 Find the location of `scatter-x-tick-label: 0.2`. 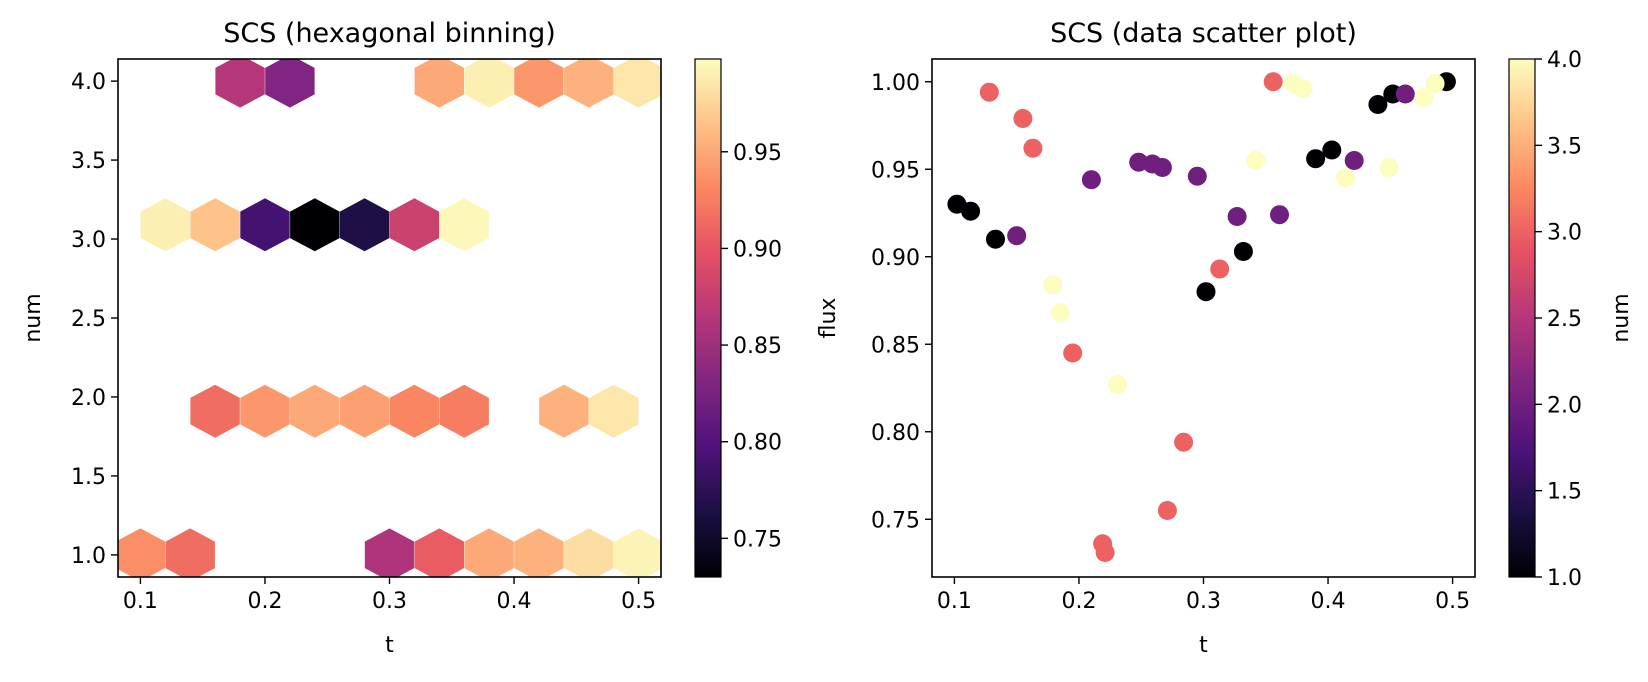

scatter-x-tick-label: 0.2 is located at coordinates (1078, 601).